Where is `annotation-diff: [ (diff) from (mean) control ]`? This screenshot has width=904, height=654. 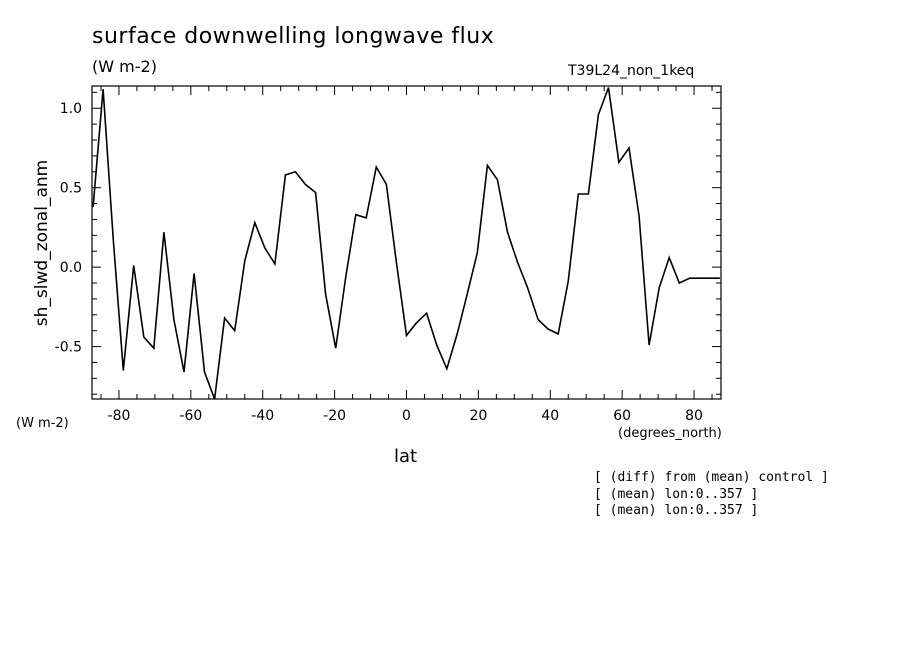
annotation-diff: [ (diff) from (mean) control ] is located at coordinates (711, 477).